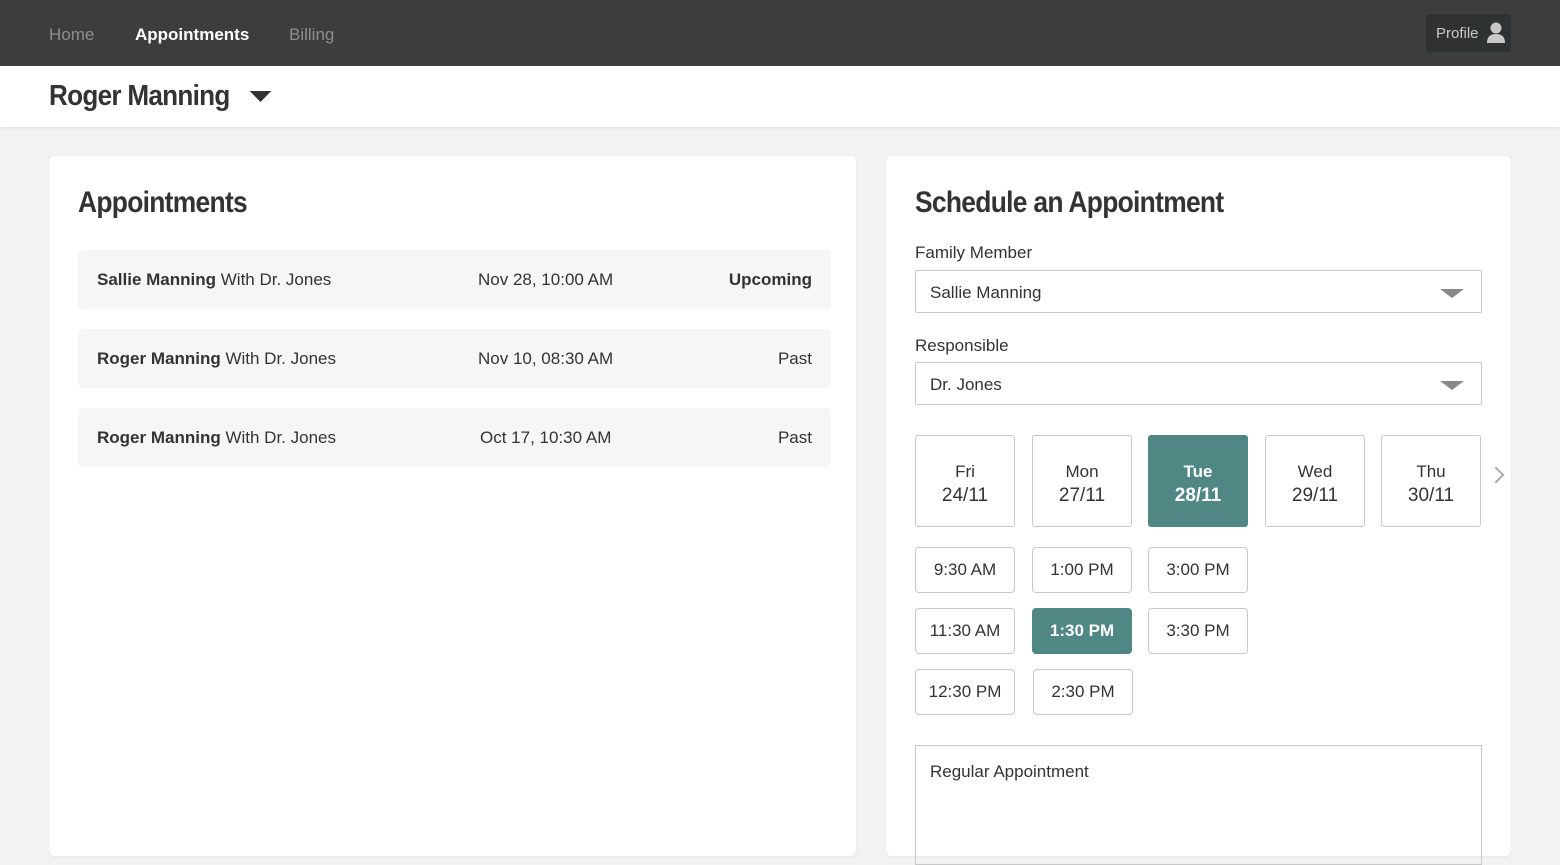 The height and width of the screenshot is (865, 1560). I want to click on appointment-date: Oct 17, 10:30 AM, so click(546, 437).